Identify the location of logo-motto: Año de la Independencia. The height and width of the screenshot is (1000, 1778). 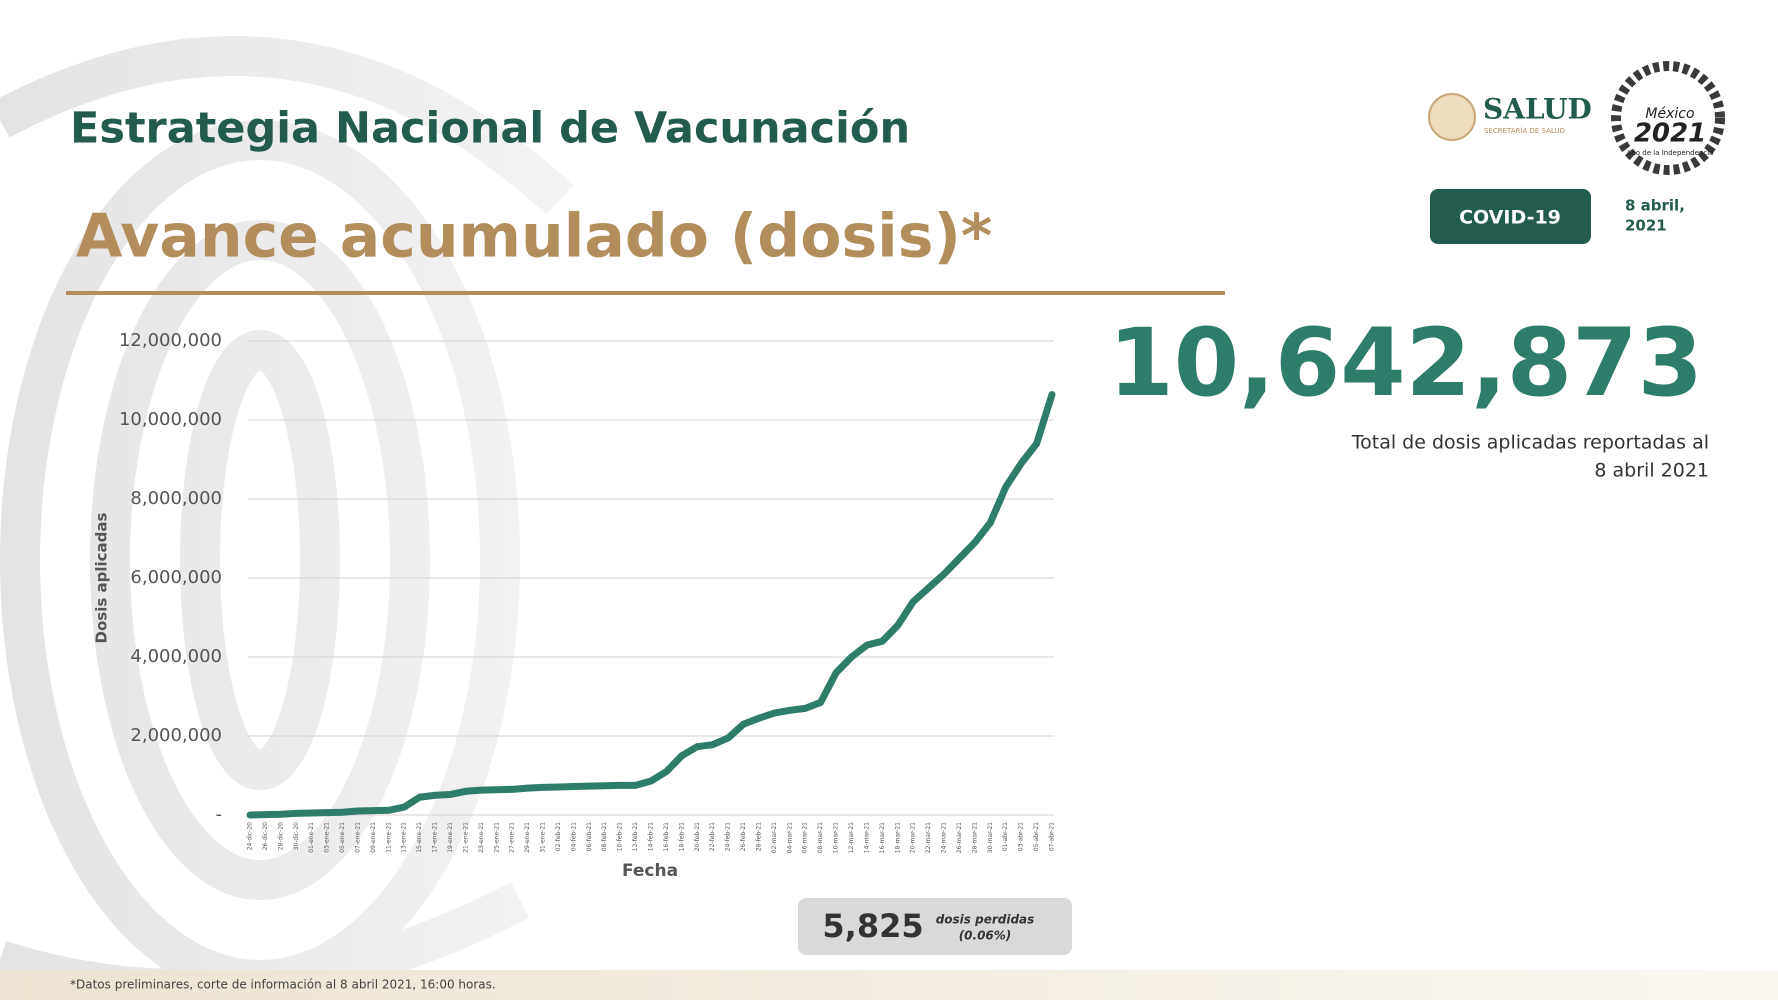
(1670, 153).